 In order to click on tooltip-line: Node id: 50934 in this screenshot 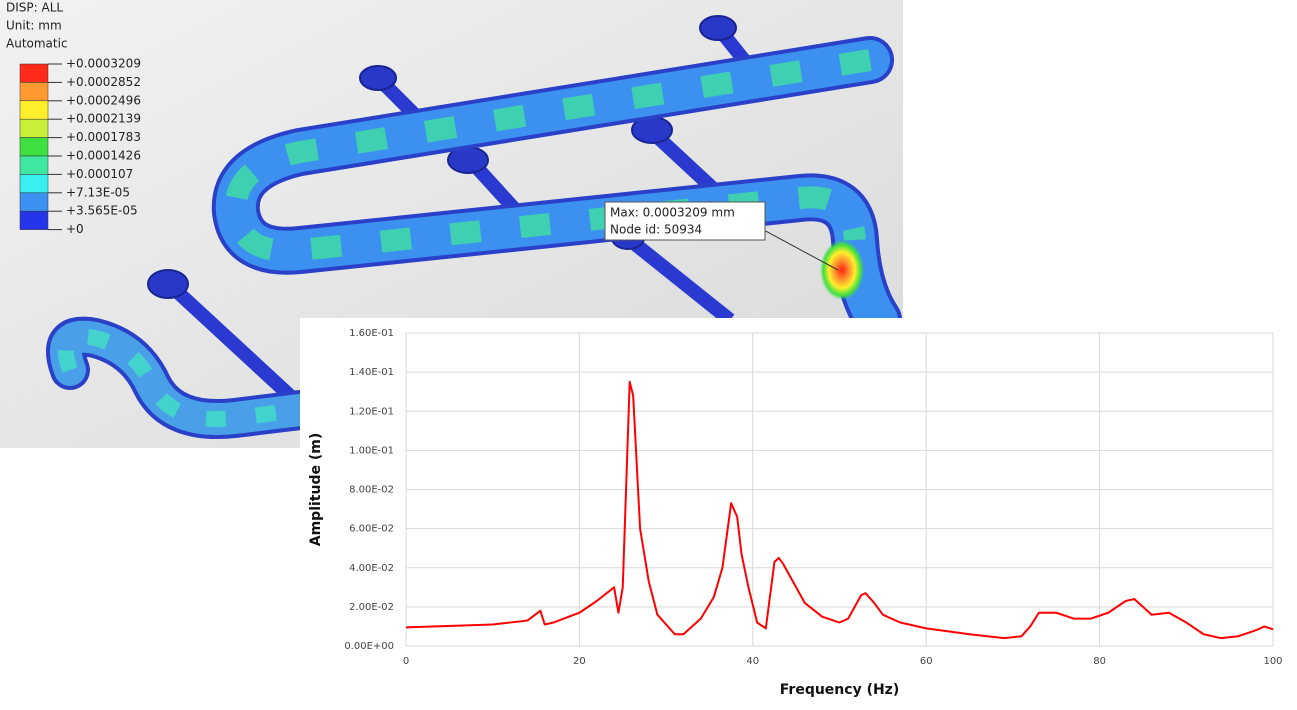, I will do `click(656, 230)`.